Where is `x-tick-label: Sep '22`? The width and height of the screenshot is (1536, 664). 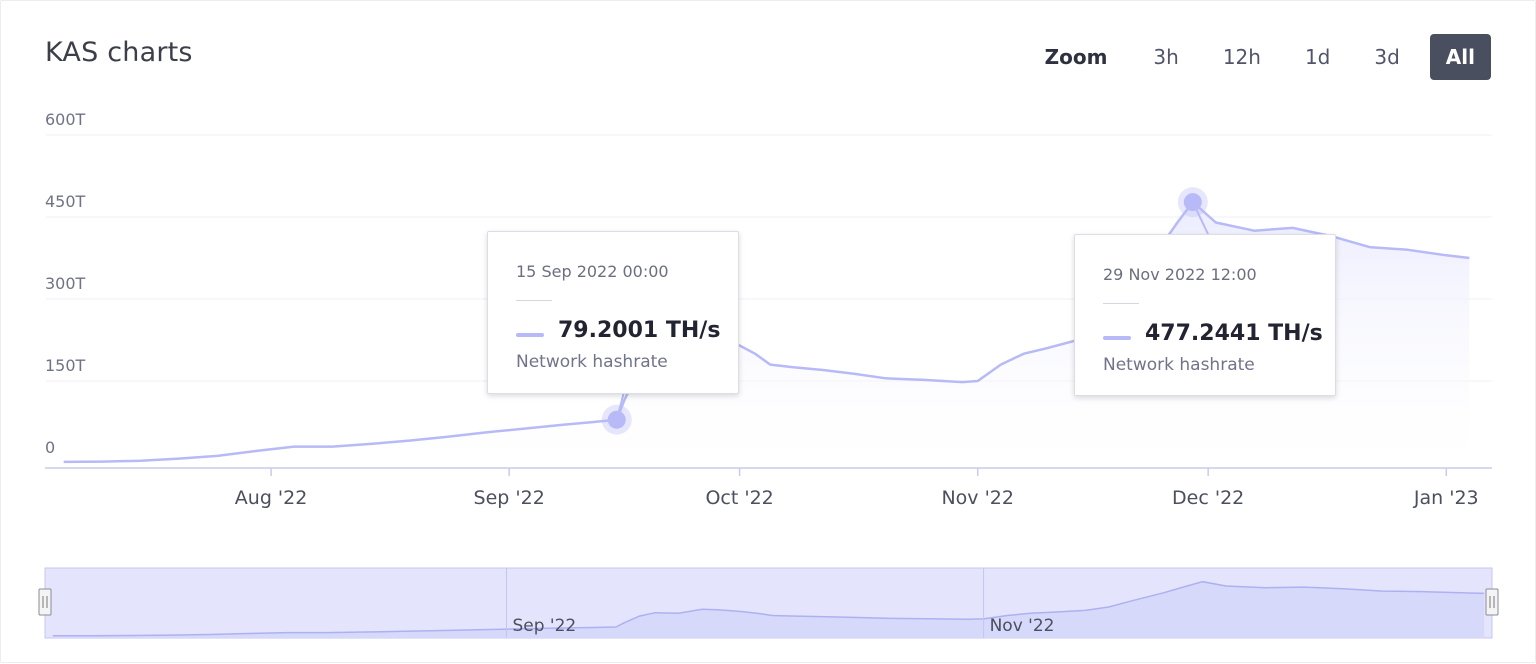 x-tick-label: Sep '22 is located at coordinates (509, 498).